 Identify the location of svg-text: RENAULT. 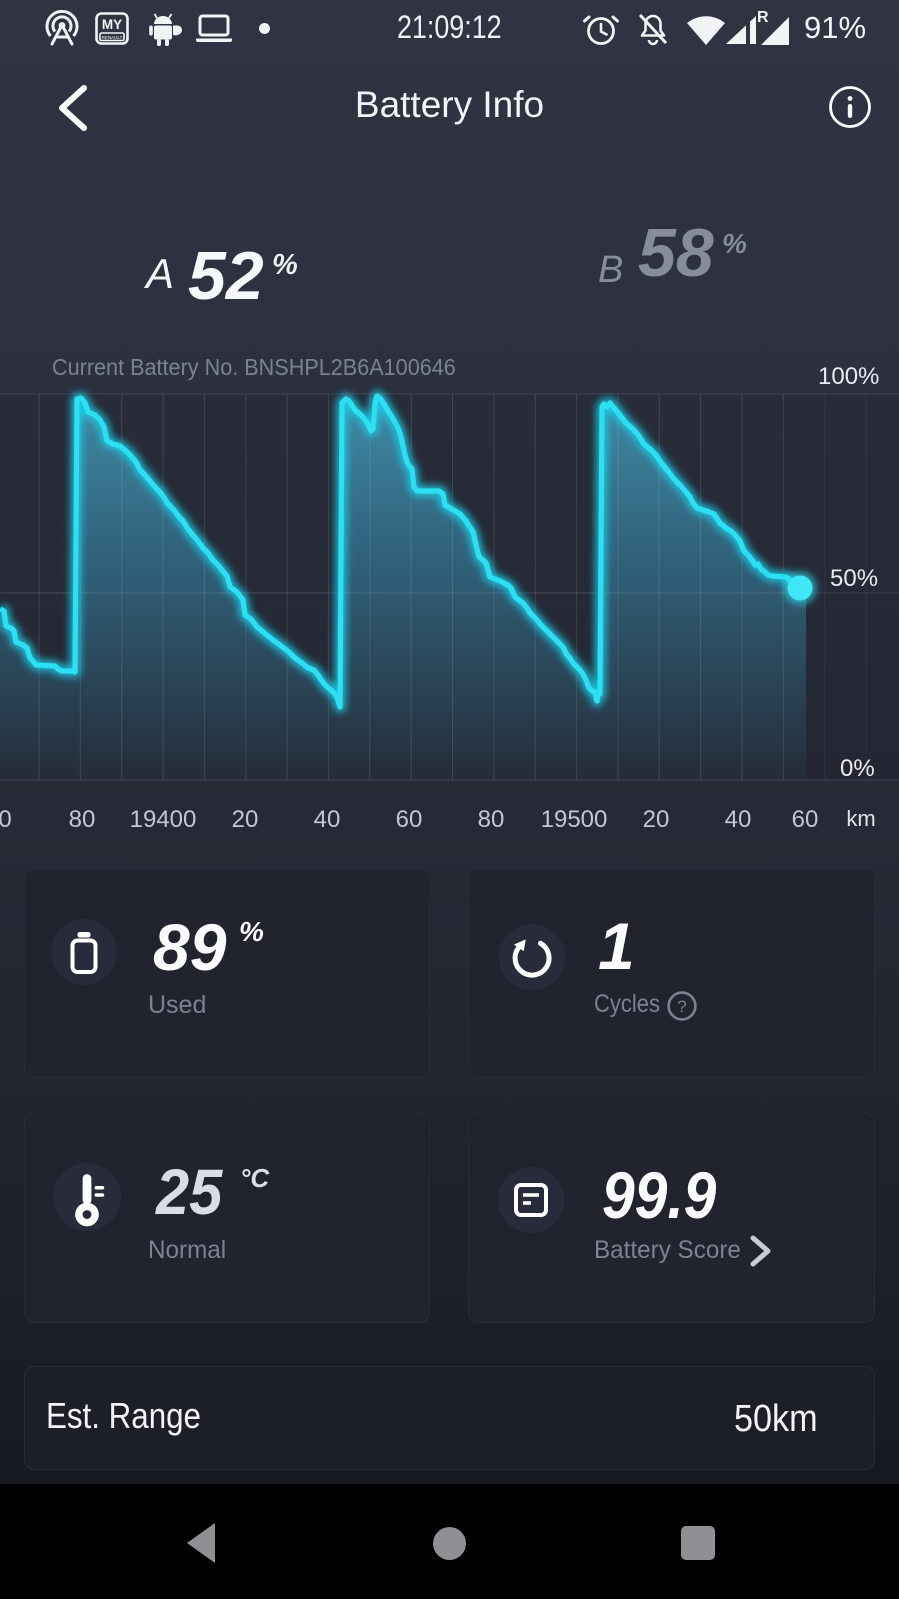
(112, 37).